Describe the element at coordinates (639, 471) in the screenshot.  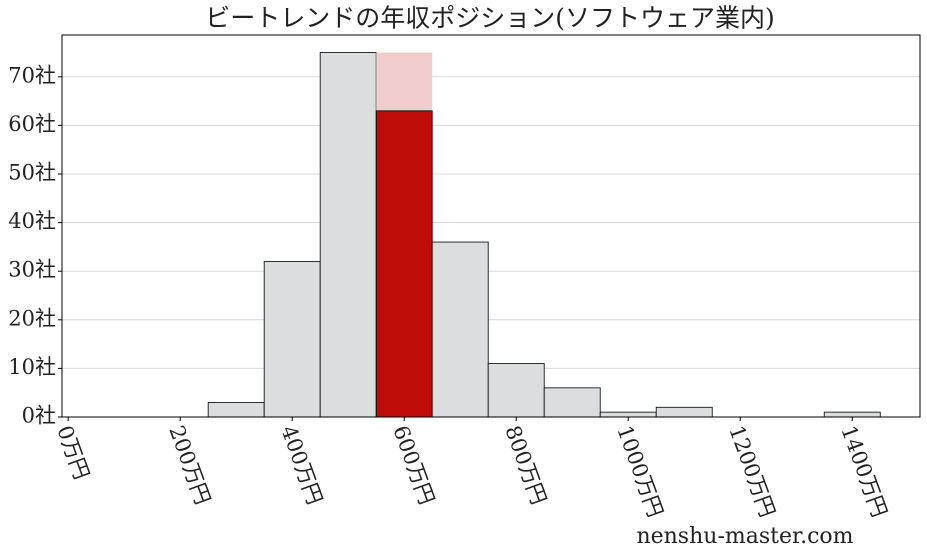
I see `x-tick-label: 1000万円` at that location.